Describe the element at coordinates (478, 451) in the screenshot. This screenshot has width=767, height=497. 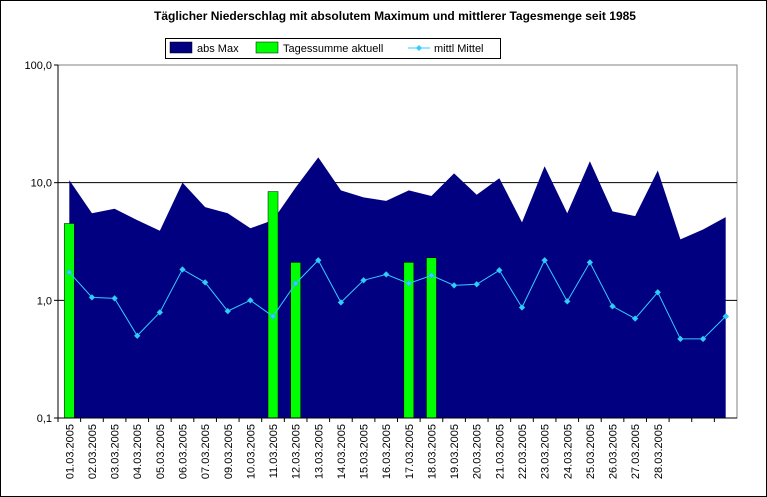
I see `x-tick-label: 20.03.2005` at that location.